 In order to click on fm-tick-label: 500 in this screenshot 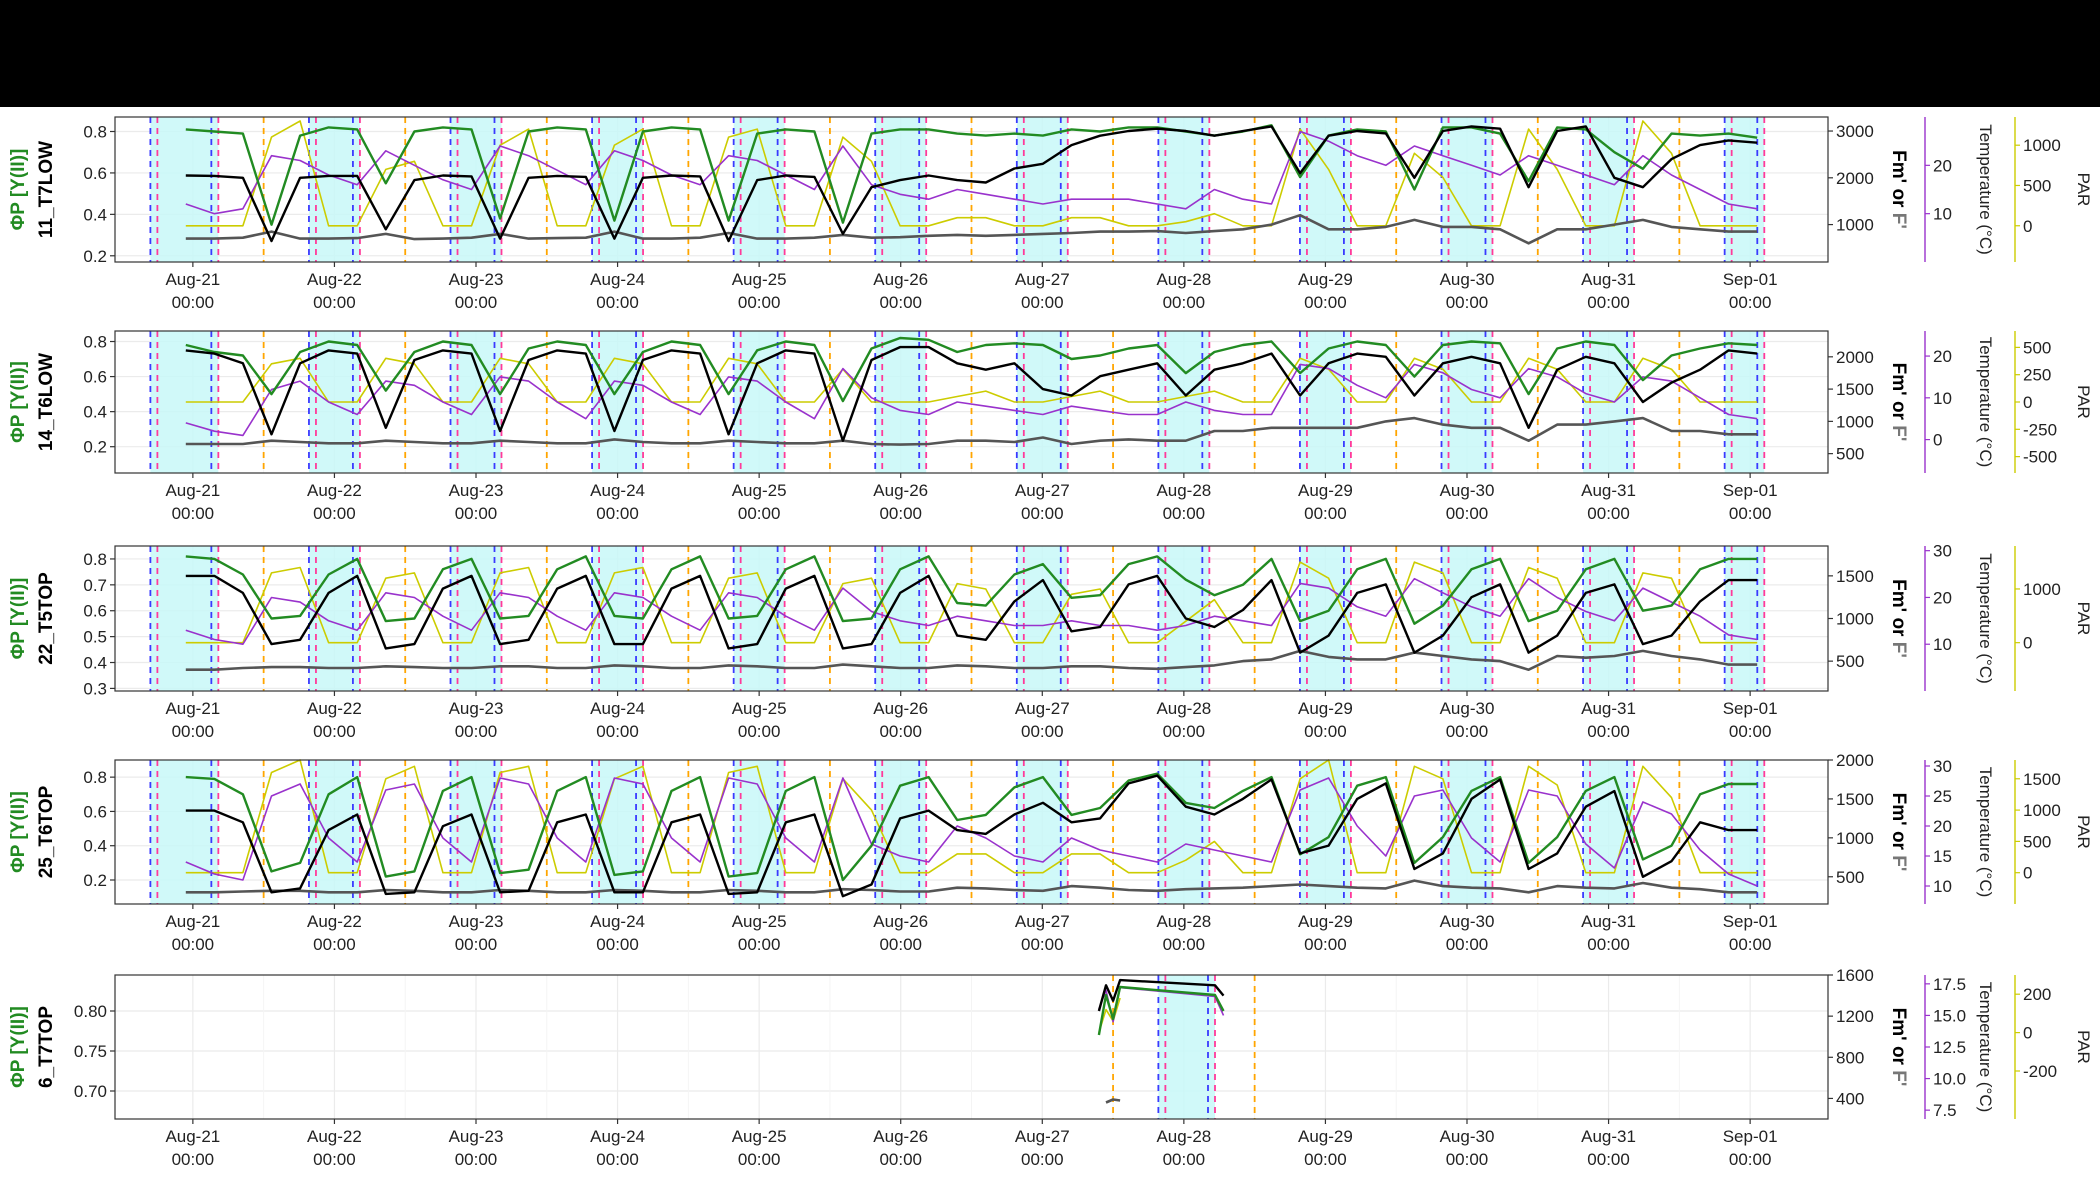, I will do `click(1850, 877)`.